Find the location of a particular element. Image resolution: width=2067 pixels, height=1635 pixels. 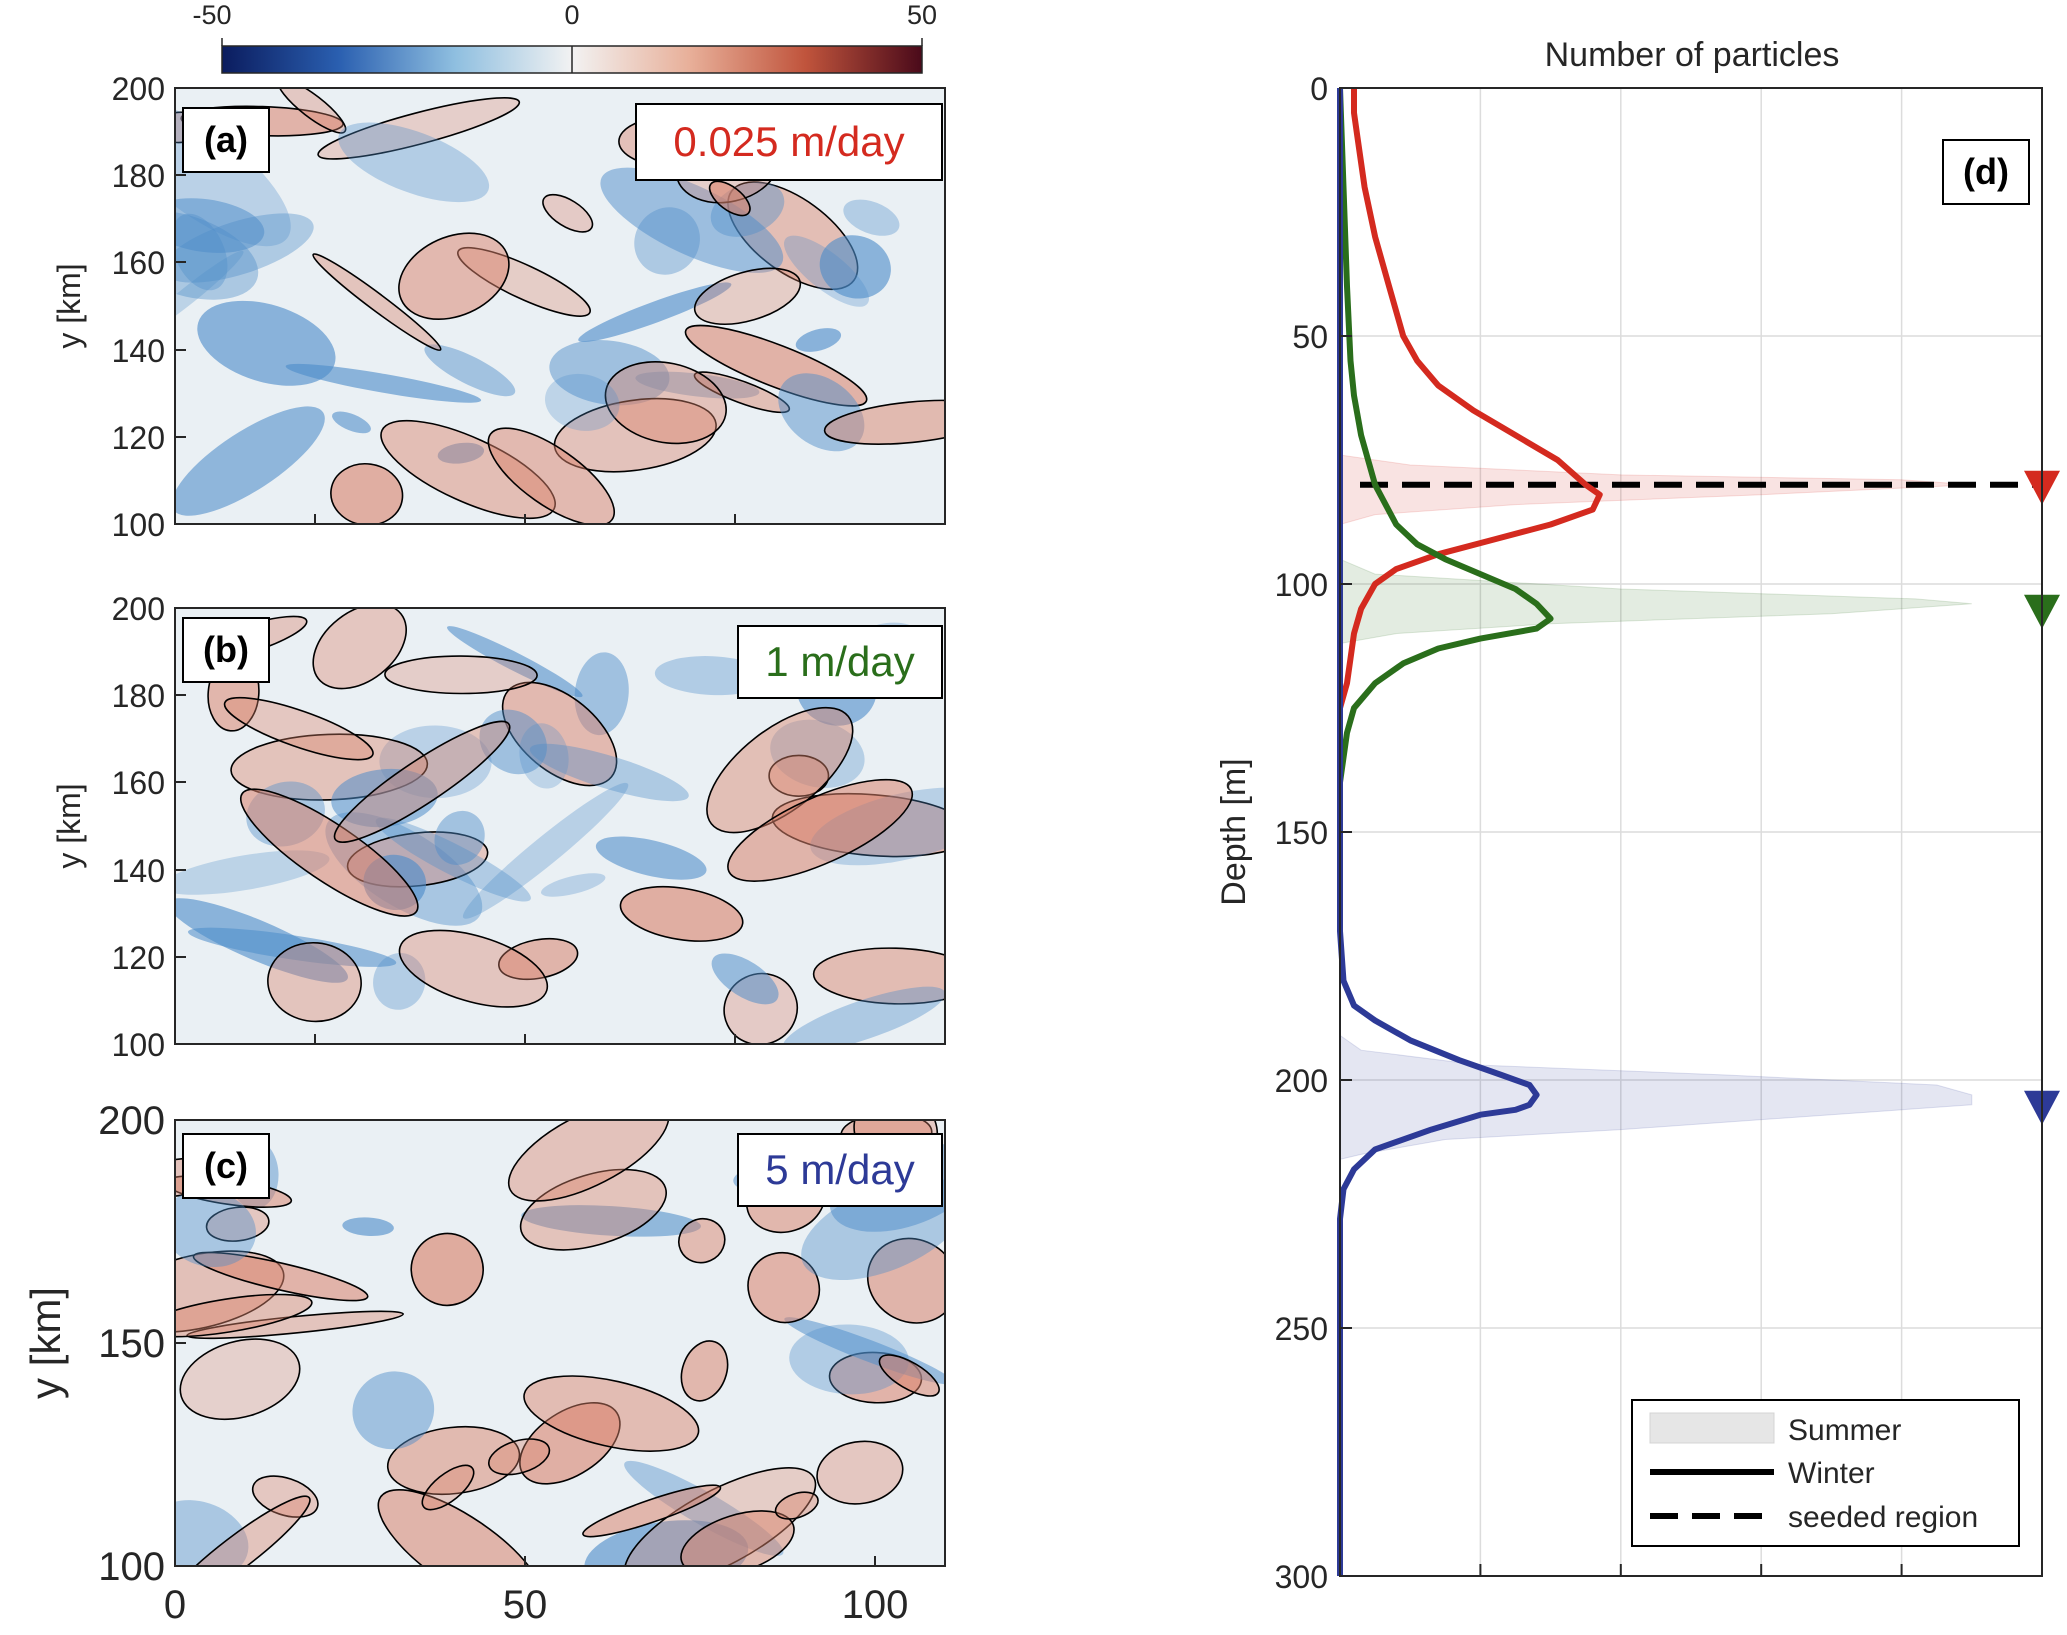

panel-a-ytick: 120 is located at coordinates (138, 438).